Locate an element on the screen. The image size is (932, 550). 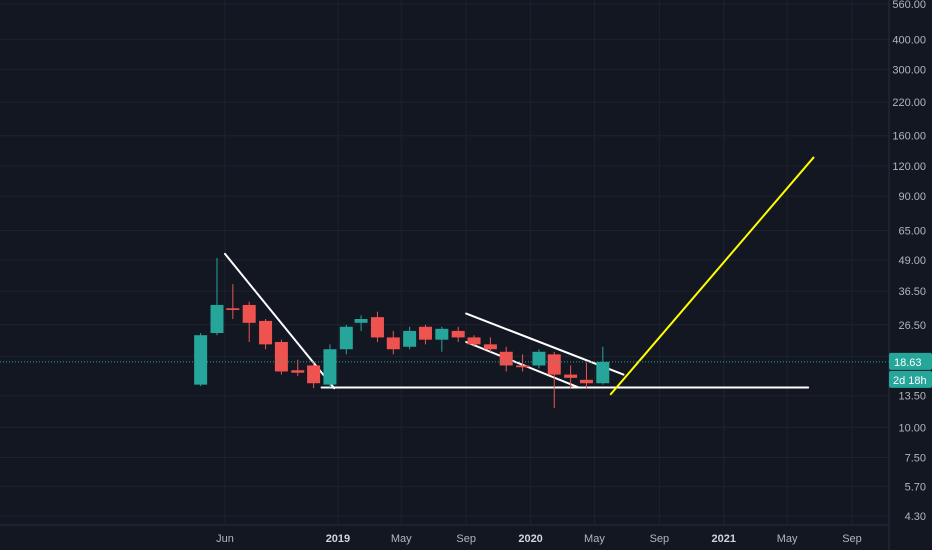
y-tick-label: 120.00 is located at coordinates (909, 167).